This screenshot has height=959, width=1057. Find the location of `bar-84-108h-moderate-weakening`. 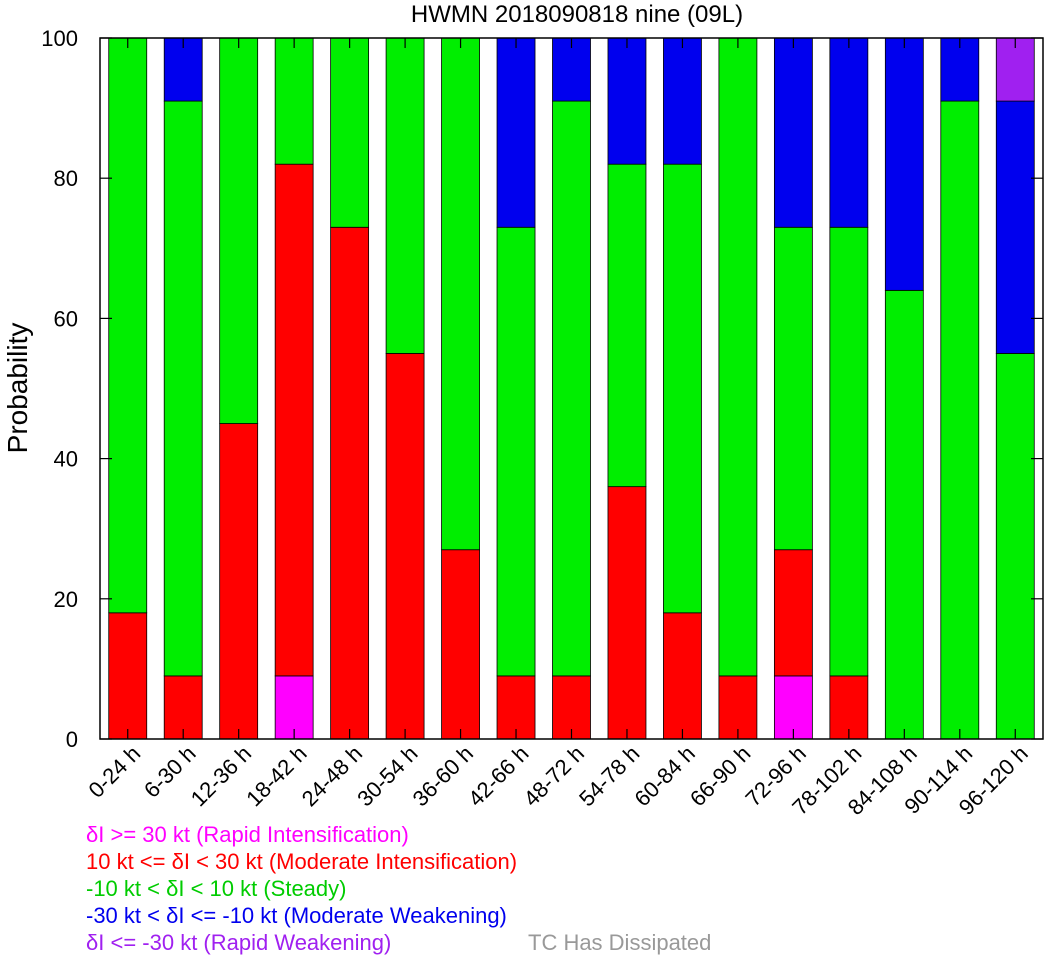

bar-84-108h-moderate-weakening is located at coordinates (904, 164).